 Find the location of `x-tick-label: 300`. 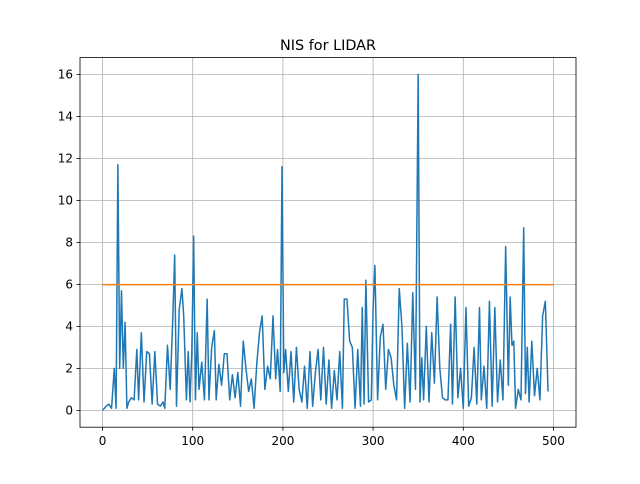

x-tick-label: 300 is located at coordinates (373, 441).